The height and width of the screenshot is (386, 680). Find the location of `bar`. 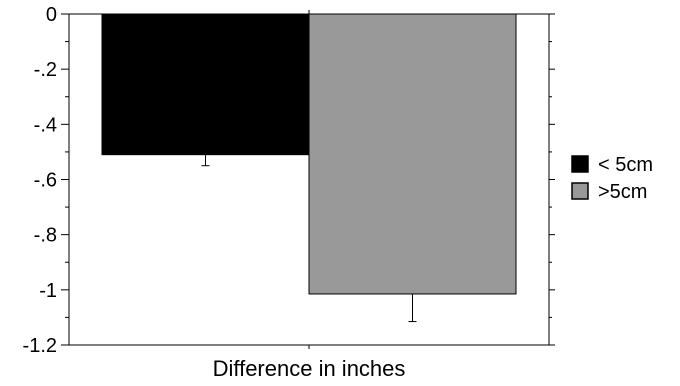

bar is located at coordinates (205, 84).